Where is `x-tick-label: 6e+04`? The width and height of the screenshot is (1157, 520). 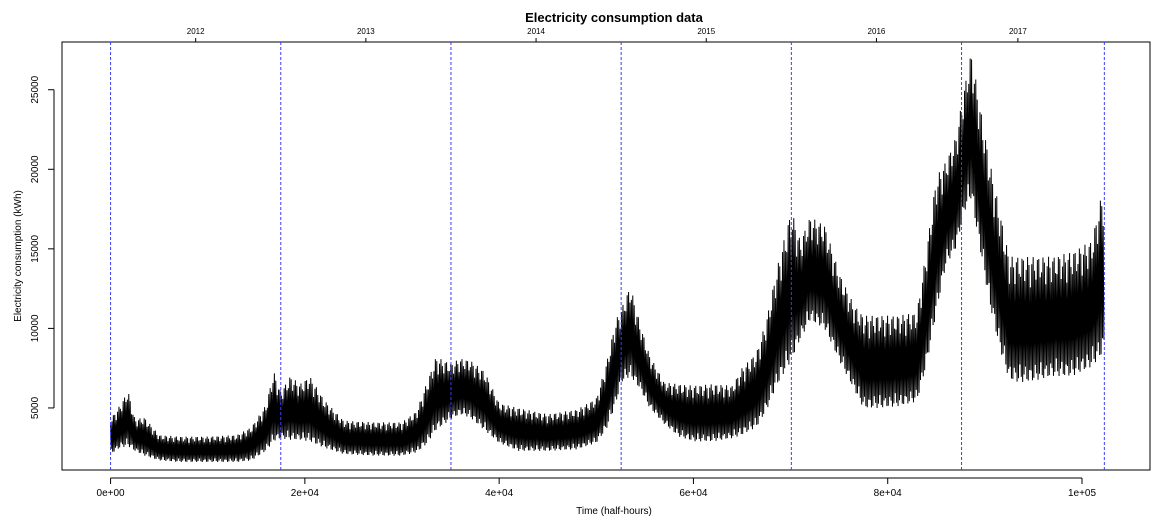
x-tick-label: 6e+04 is located at coordinates (693, 493).